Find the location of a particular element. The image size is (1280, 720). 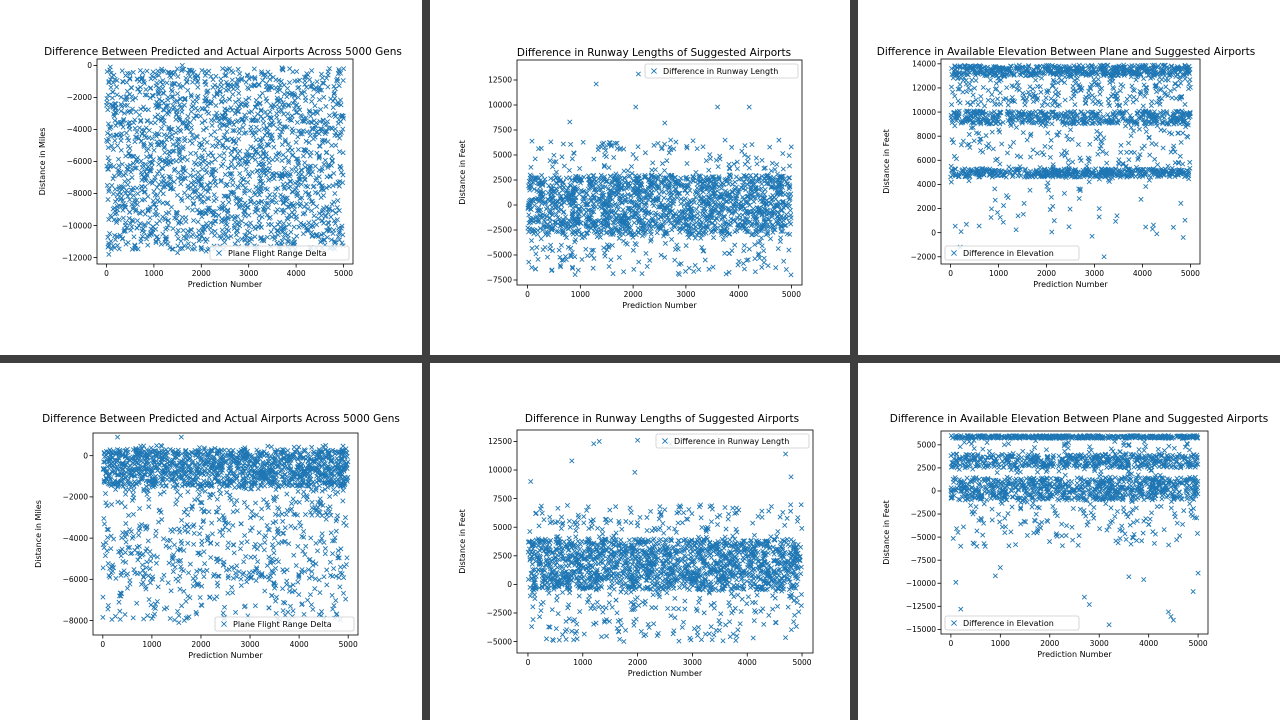

y-axis-label: Distance in Miles is located at coordinates (42, 162).